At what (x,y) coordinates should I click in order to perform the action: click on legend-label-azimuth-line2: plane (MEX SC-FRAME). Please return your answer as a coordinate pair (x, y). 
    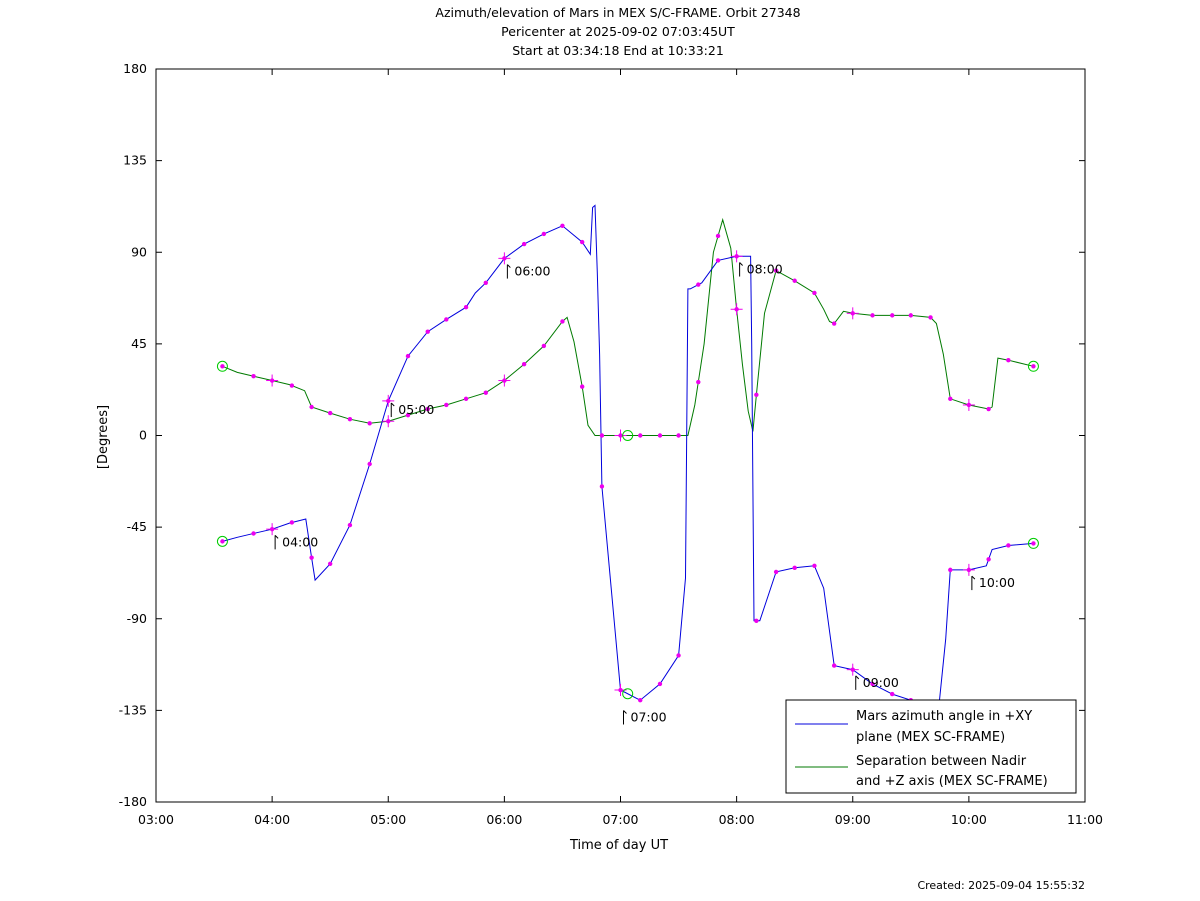
    Looking at the image, I should click on (930, 737).